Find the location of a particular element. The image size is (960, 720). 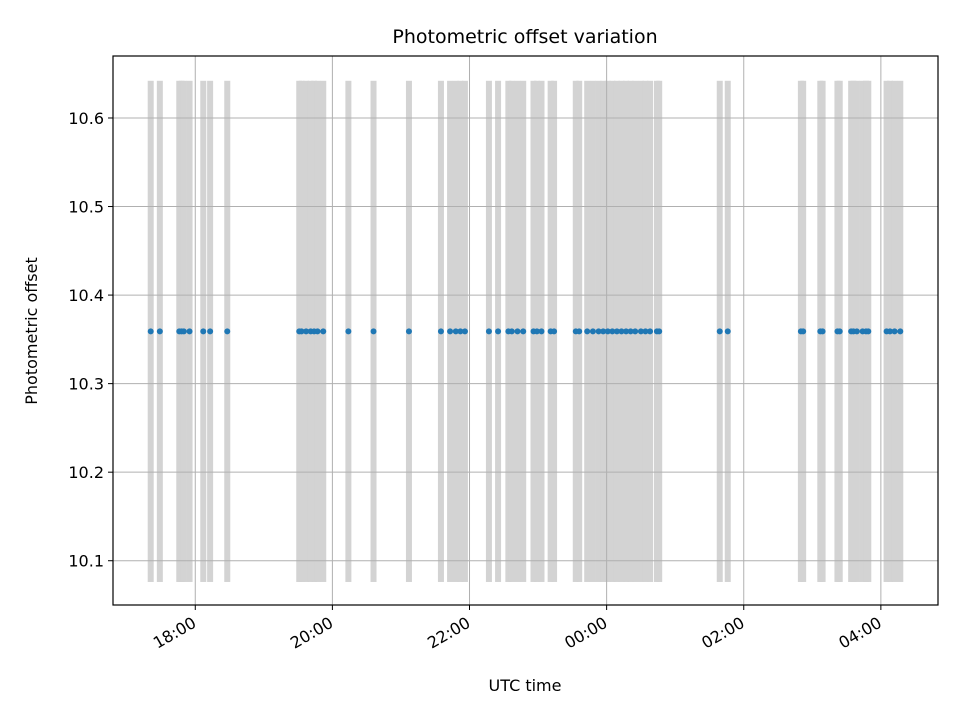

y-ticks: 10.1 10.2 10.3 10.4 10.5 10.6 is located at coordinates (90, 340).